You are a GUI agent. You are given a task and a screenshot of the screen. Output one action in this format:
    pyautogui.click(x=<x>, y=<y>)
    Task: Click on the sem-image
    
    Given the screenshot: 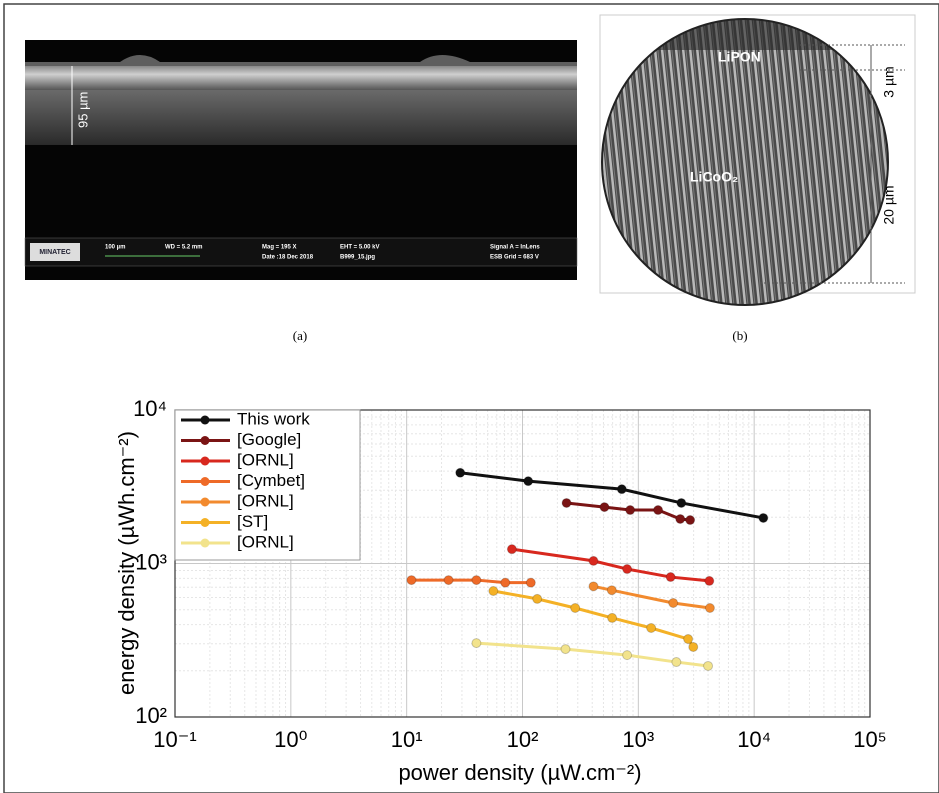 What is the action you would take?
    pyautogui.click(x=745, y=162)
    